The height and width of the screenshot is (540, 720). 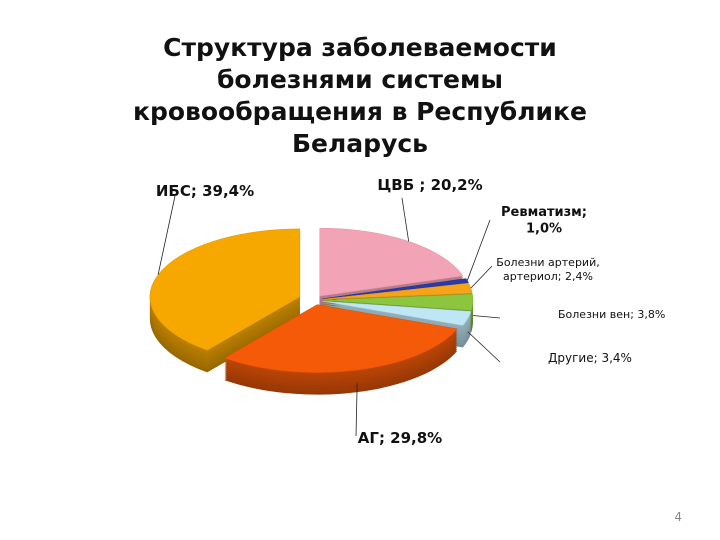 I want to click on data-label: Болезни вен; 3,8%, so click(x=611, y=314).